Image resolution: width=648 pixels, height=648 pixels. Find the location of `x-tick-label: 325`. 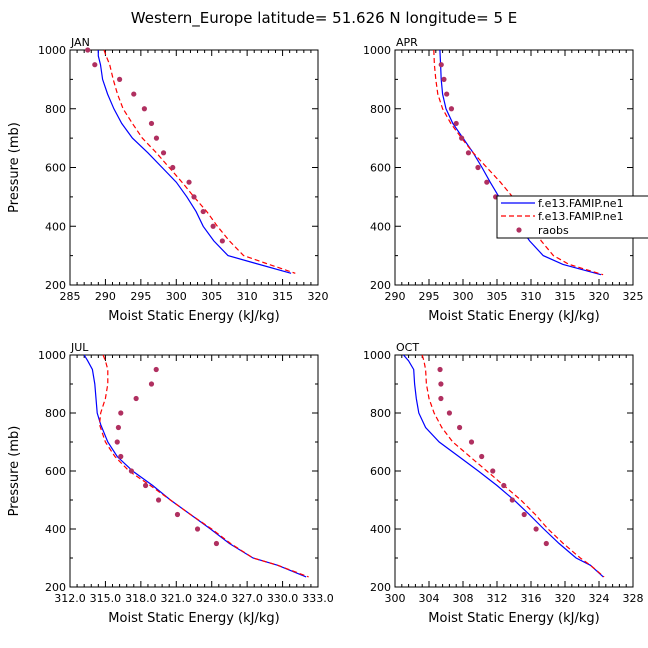

x-tick-label: 325 is located at coordinates (633, 296).